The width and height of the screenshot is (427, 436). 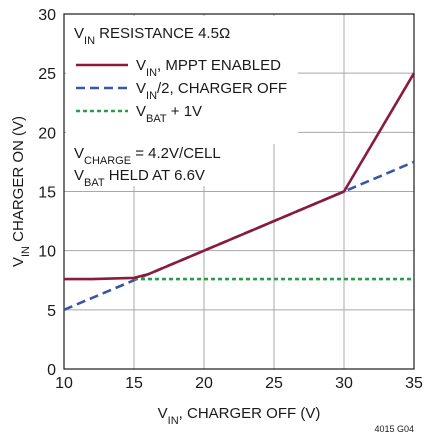 I want to click on annotation-line-2: VBAT HELD AT 6.6V, so click(x=139, y=178).